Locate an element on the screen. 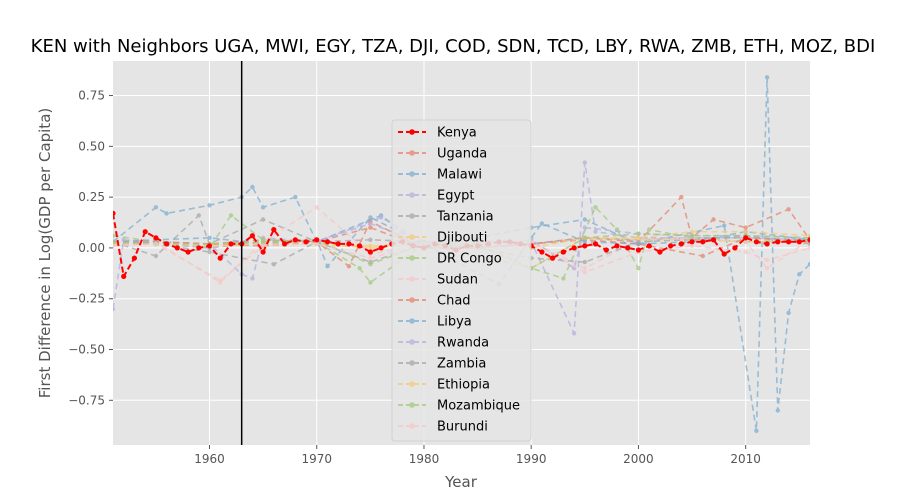  y-tick-label: 0.00 is located at coordinates (91, 248).